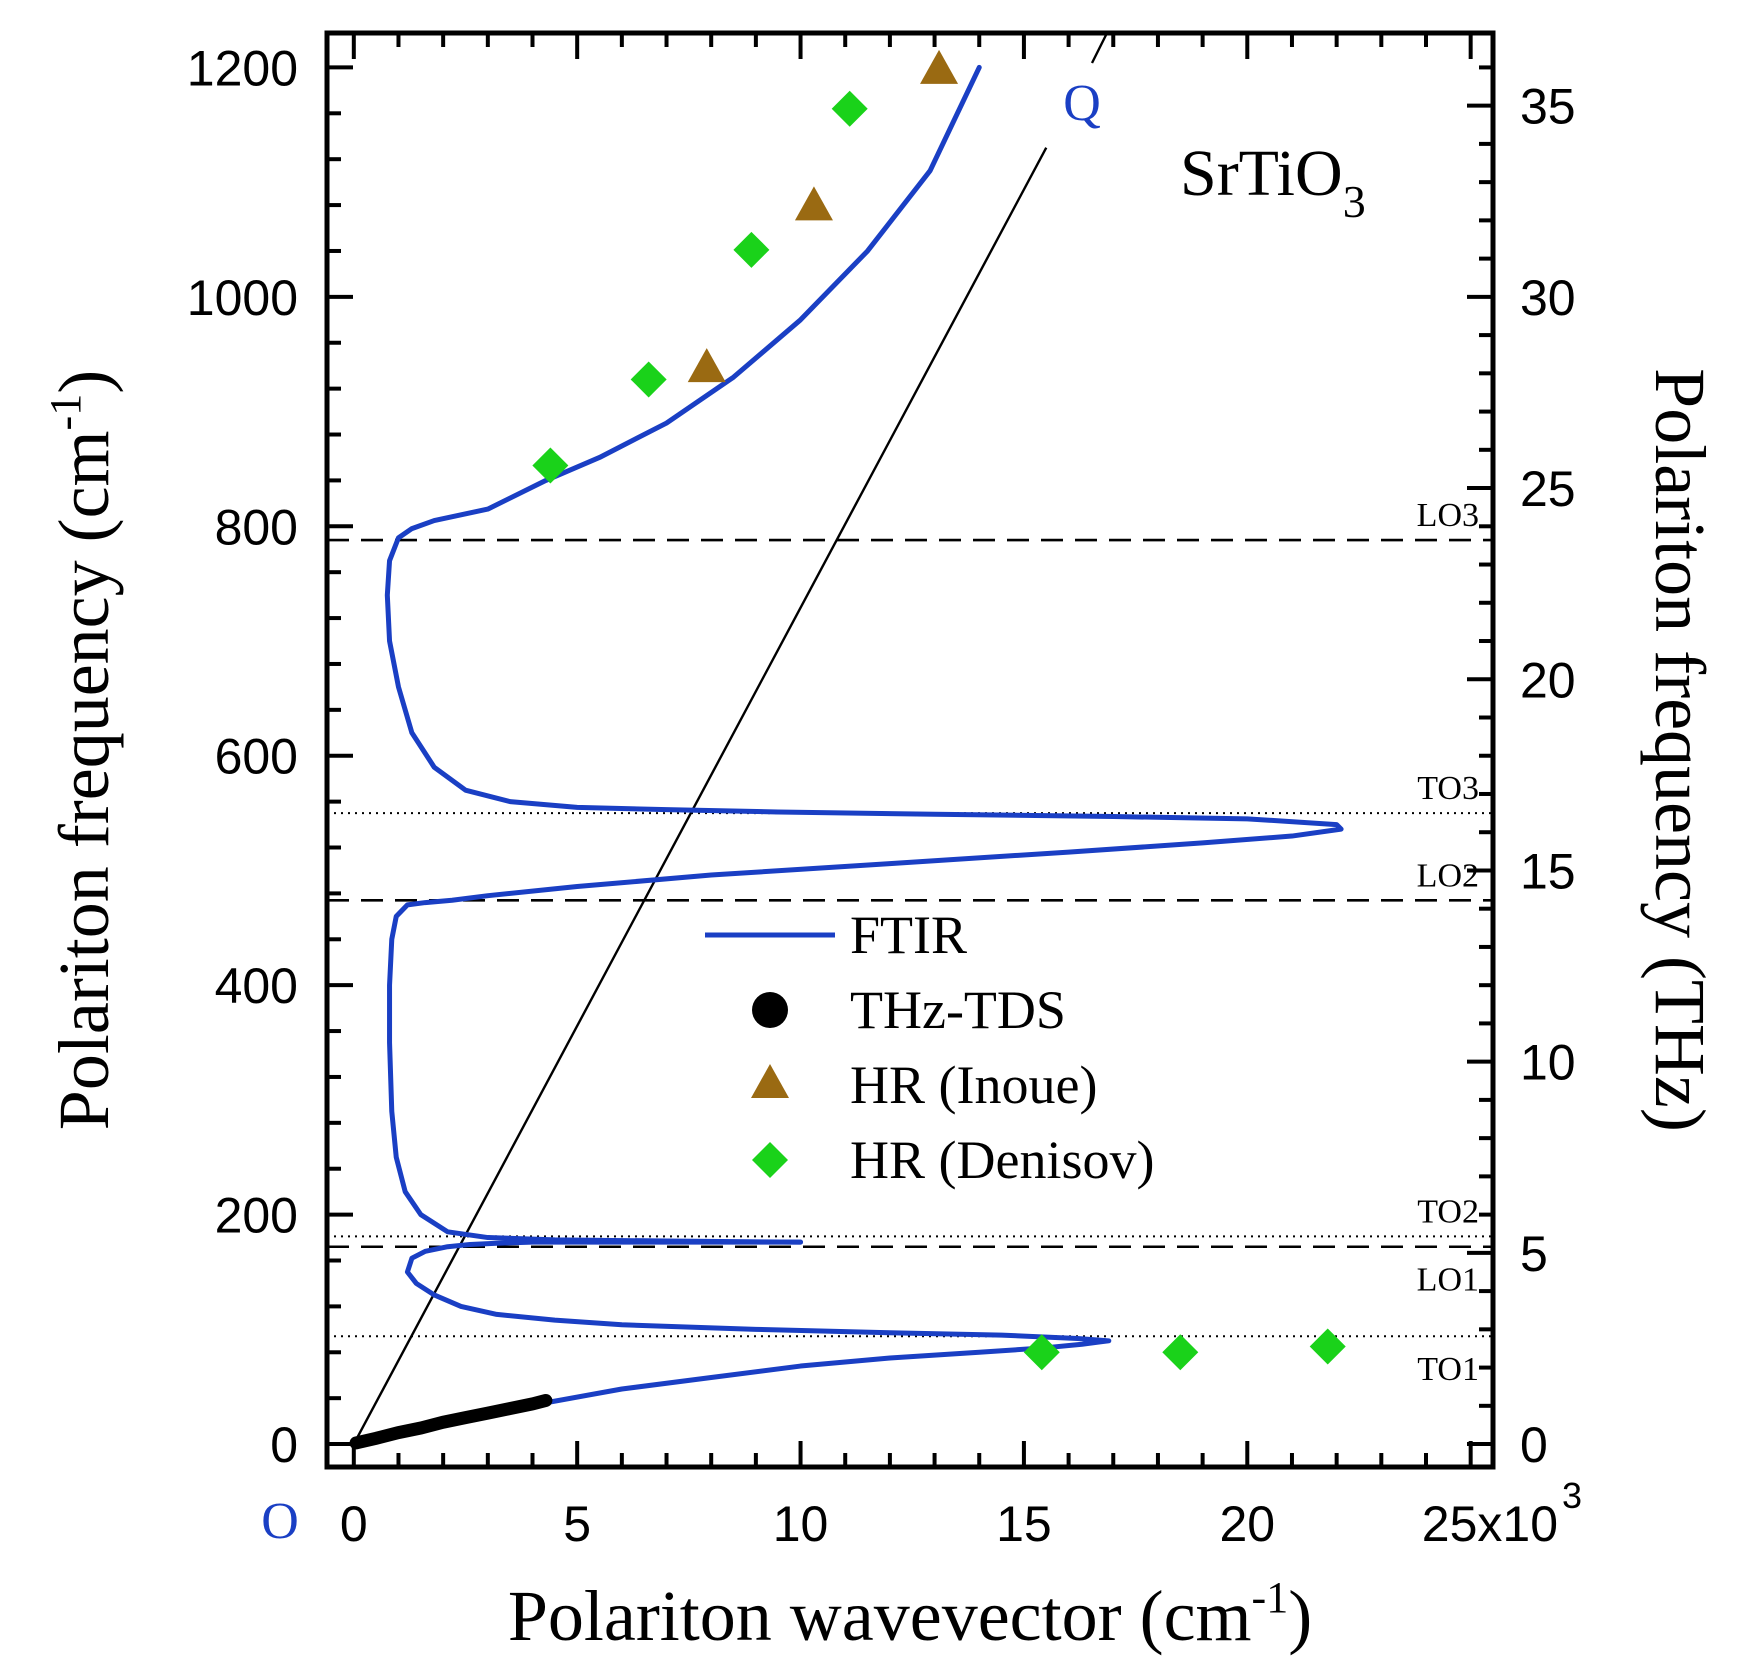 The image size is (1740, 1675). Describe the element at coordinates (451, 1421) in the screenshot. I see `thz-tds-trace` at that location.